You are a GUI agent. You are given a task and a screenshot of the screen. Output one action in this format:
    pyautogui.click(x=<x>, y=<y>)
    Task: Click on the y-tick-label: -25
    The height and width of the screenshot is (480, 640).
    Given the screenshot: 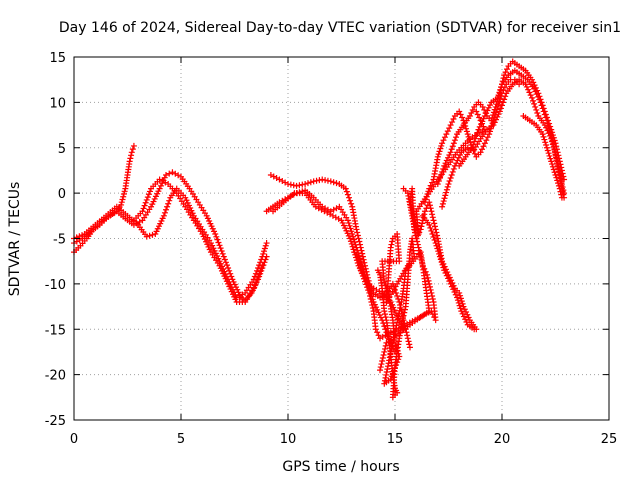 What is the action you would take?
    pyautogui.click(x=55, y=421)
    